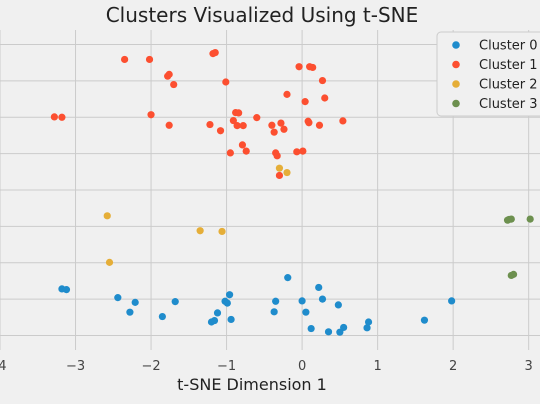  What do you see at coordinates (453, 366) in the screenshot?
I see `x-tick-label: 2` at bounding box center [453, 366].